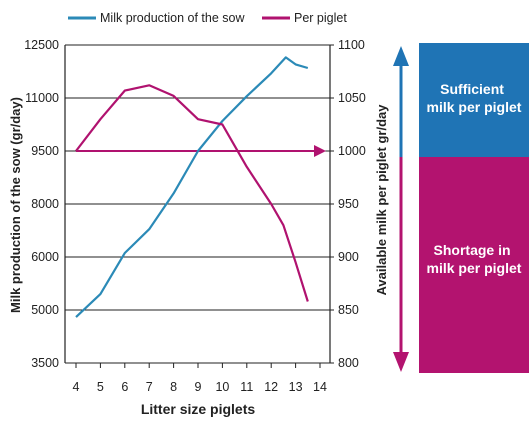 This screenshot has width=529, height=435. Describe the element at coordinates (124, 387) in the screenshot. I see `x-tick-label: 6` at that location.